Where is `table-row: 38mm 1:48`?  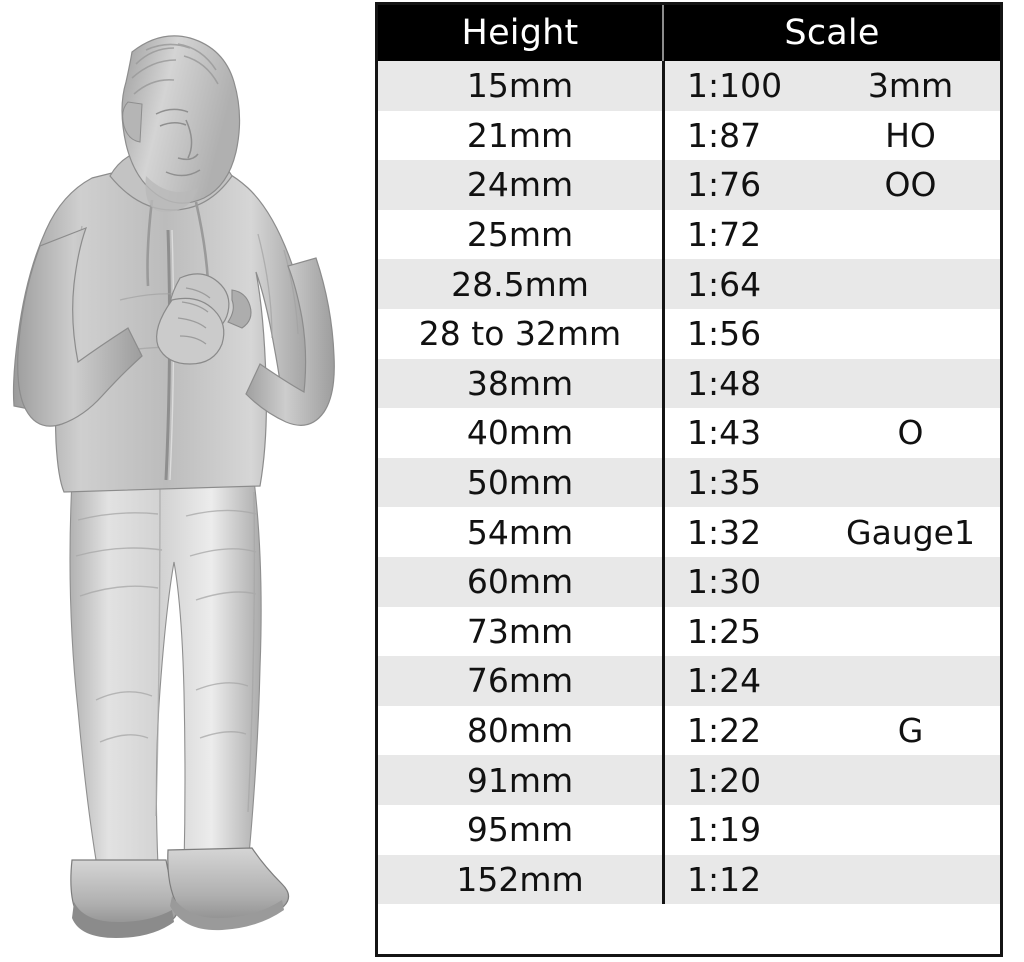 table-row: 38mm 1:48 is located at coordinates (689, 383).